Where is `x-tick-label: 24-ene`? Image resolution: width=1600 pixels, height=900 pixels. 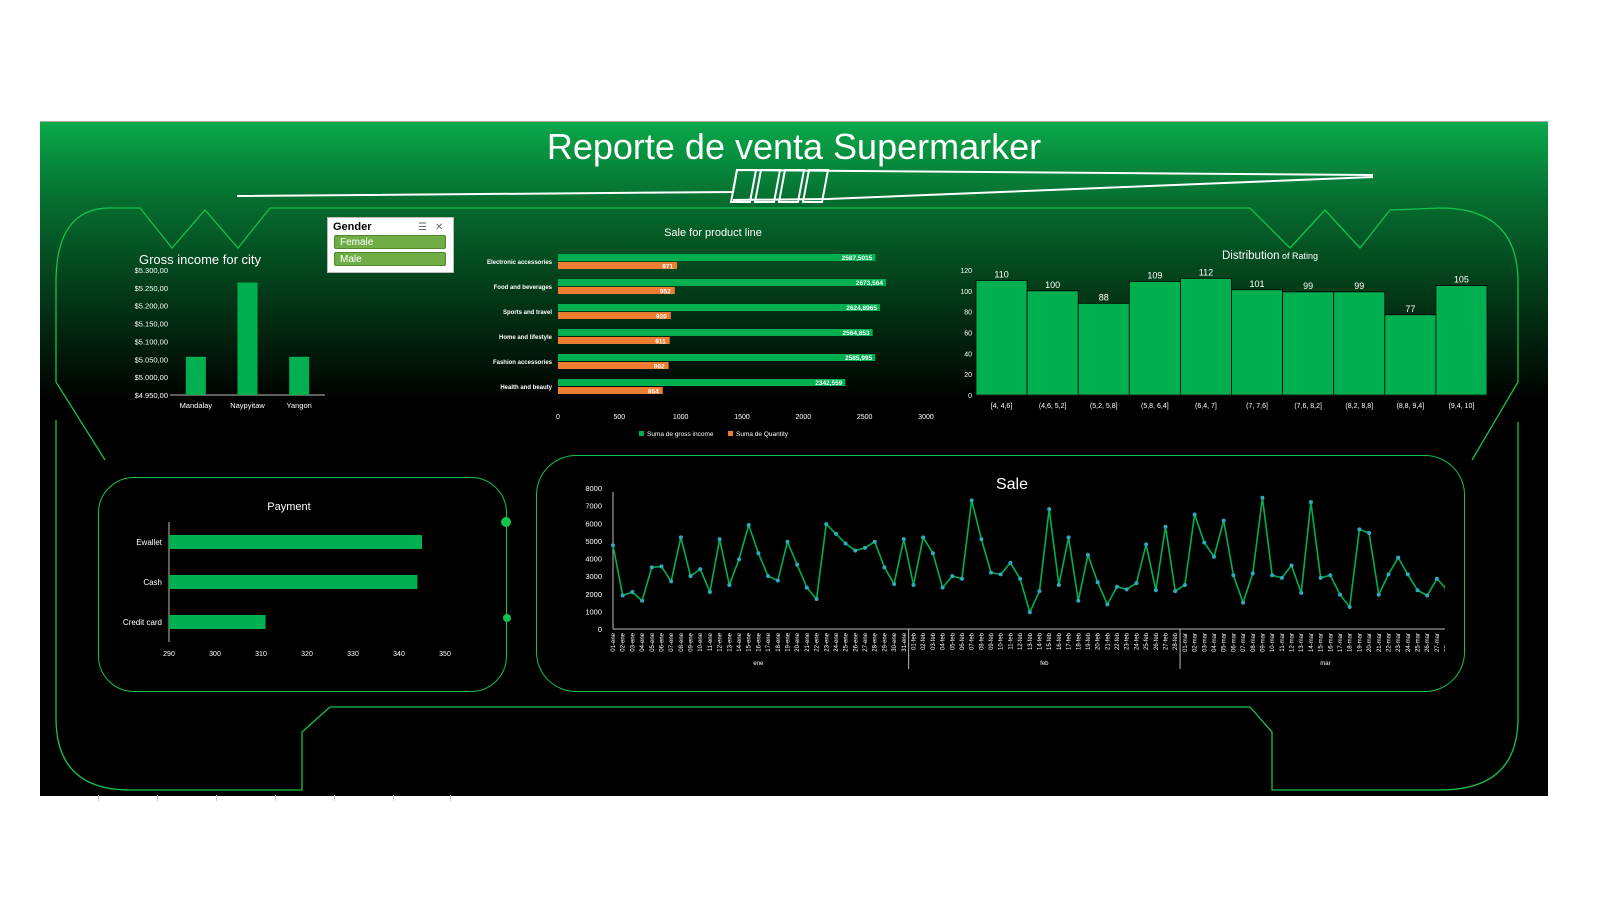 x-tick-label: 24-ene is located at coordinates (837, 641).